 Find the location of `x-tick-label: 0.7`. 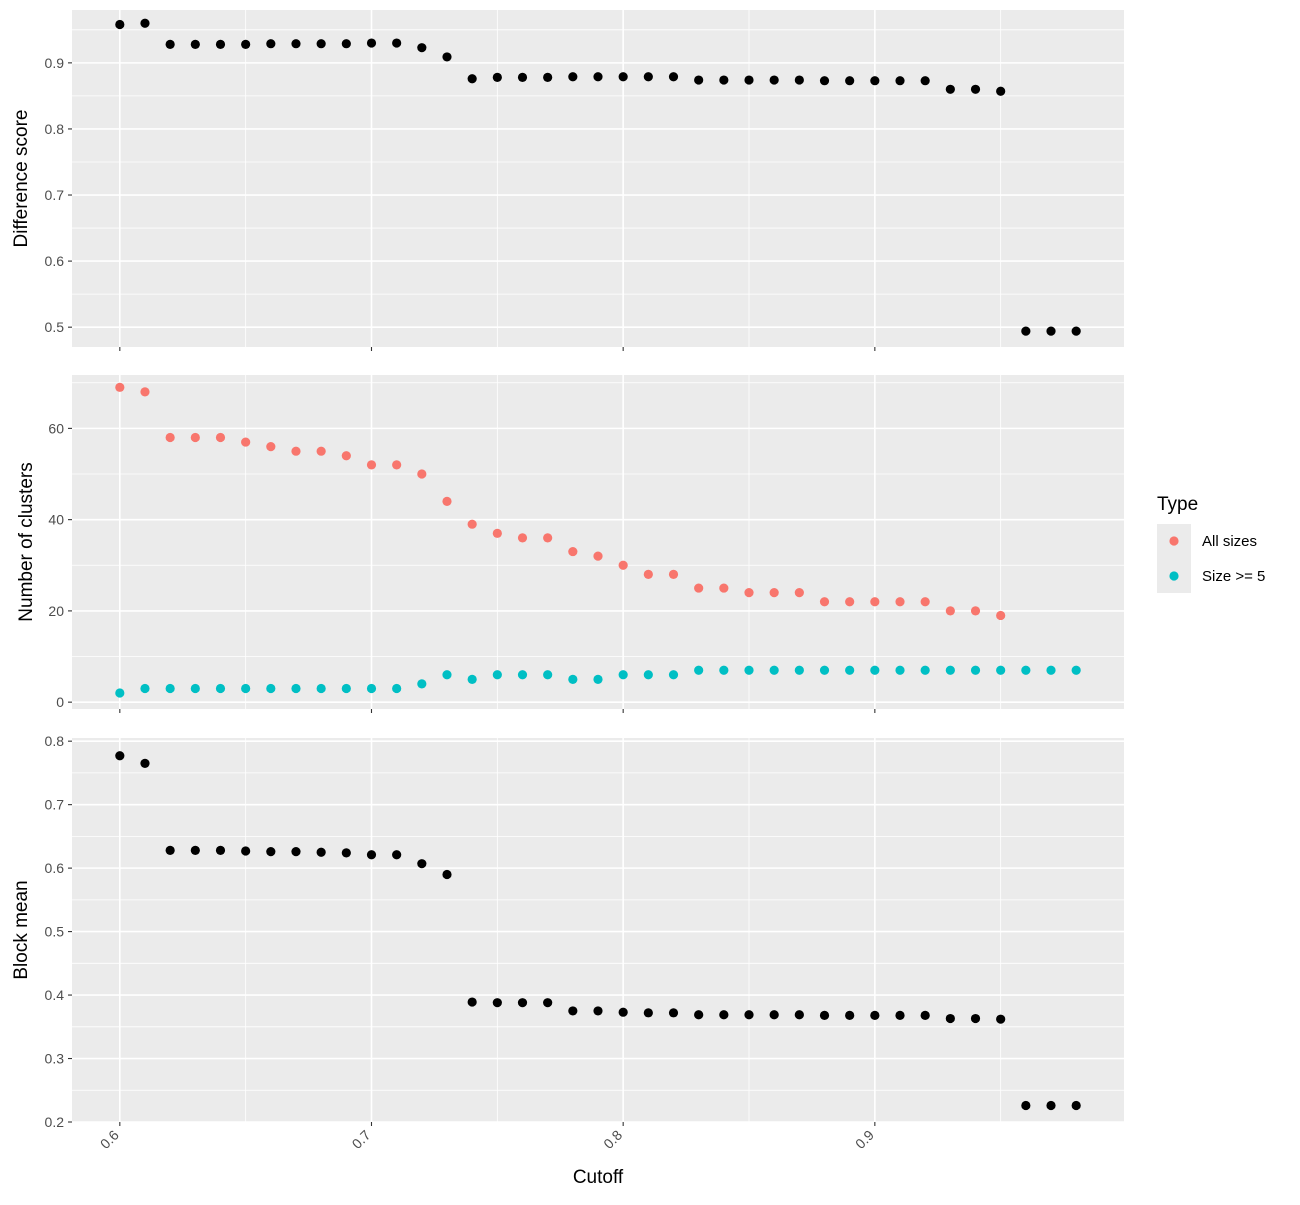

x-tick-label: 0.7 is located at coordinates (361, 1139).